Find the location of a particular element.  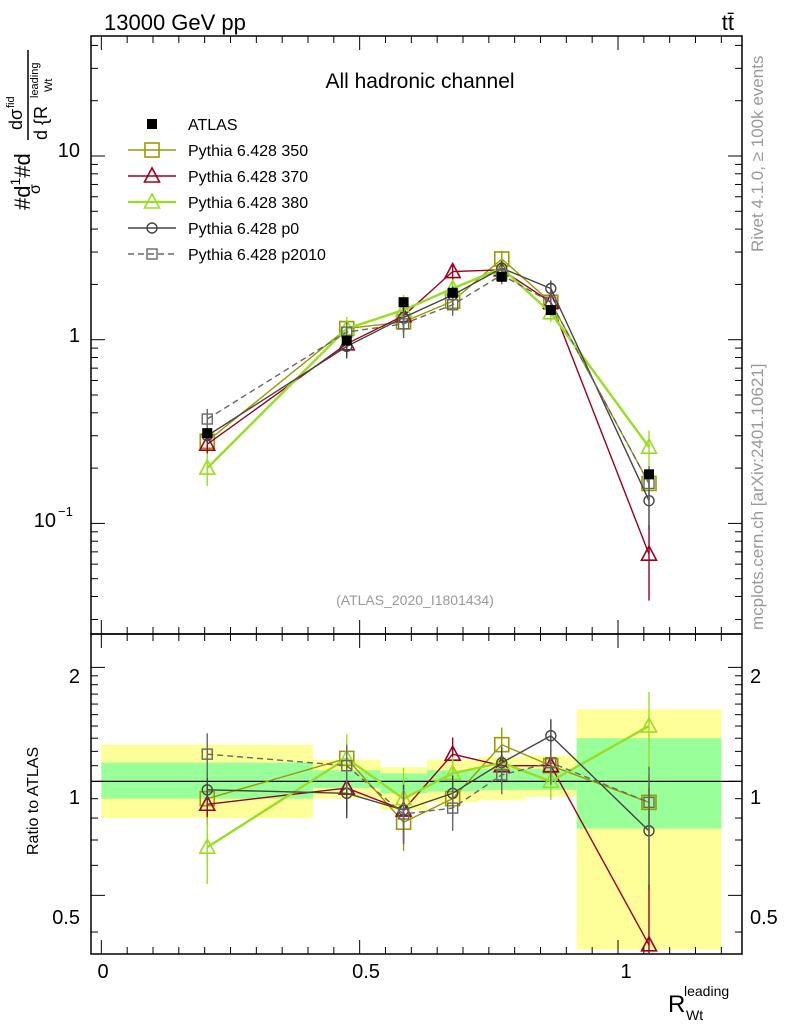

ratio-ytick-1-left: 1 is located at coordinates (74, 798).